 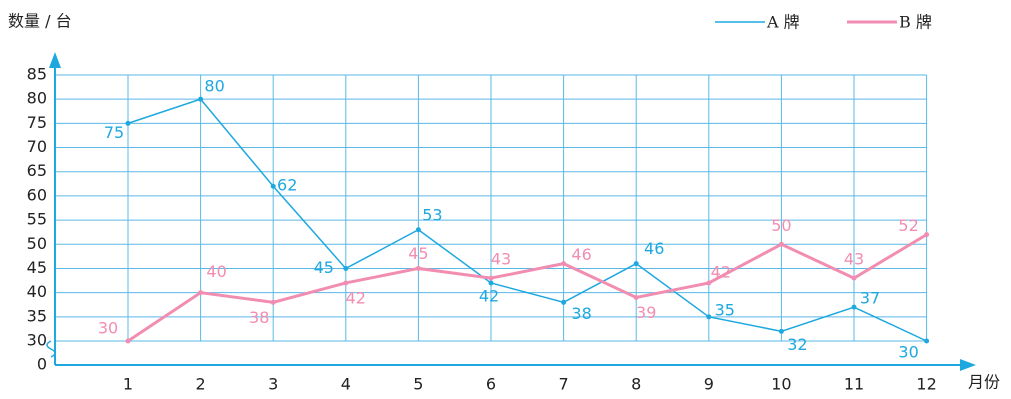 I want to click on data-label: 35, so click(x=725, y=309).